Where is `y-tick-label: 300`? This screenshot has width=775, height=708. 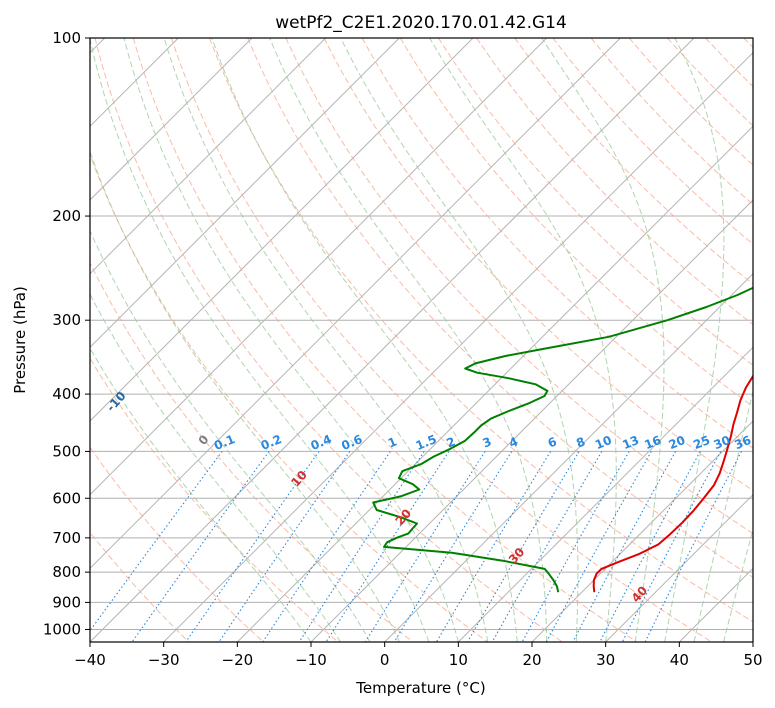
y-tick-label: 300 is located at coordinates (66, 320).